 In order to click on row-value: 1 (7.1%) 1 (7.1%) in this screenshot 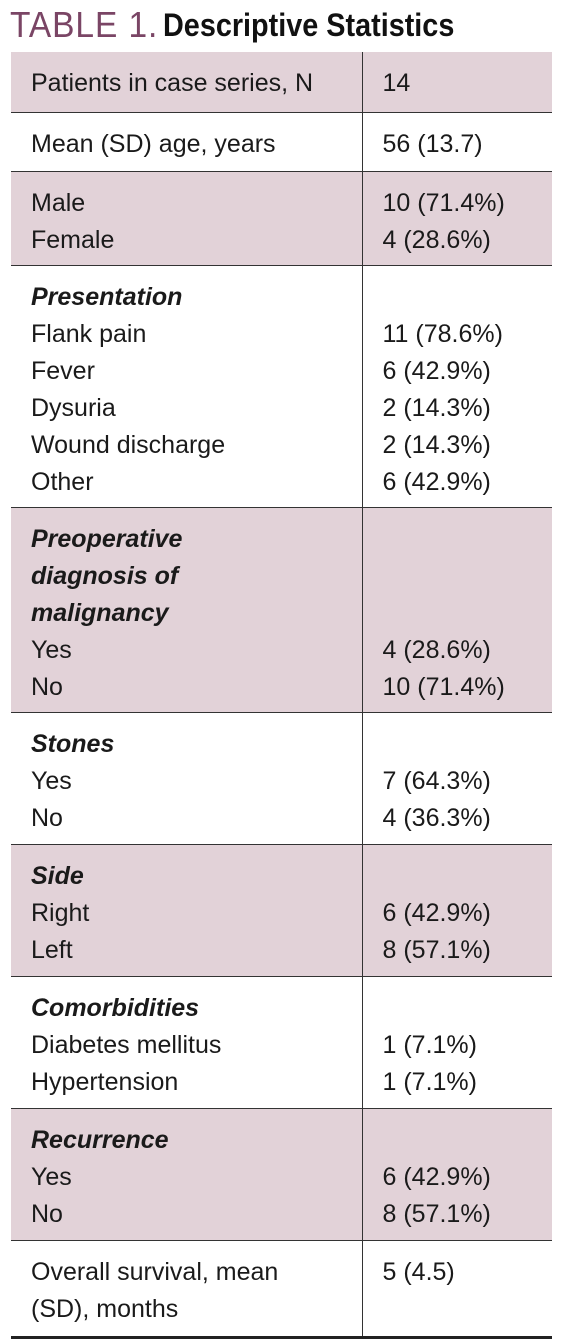, I will do `click(457, 1041)`.